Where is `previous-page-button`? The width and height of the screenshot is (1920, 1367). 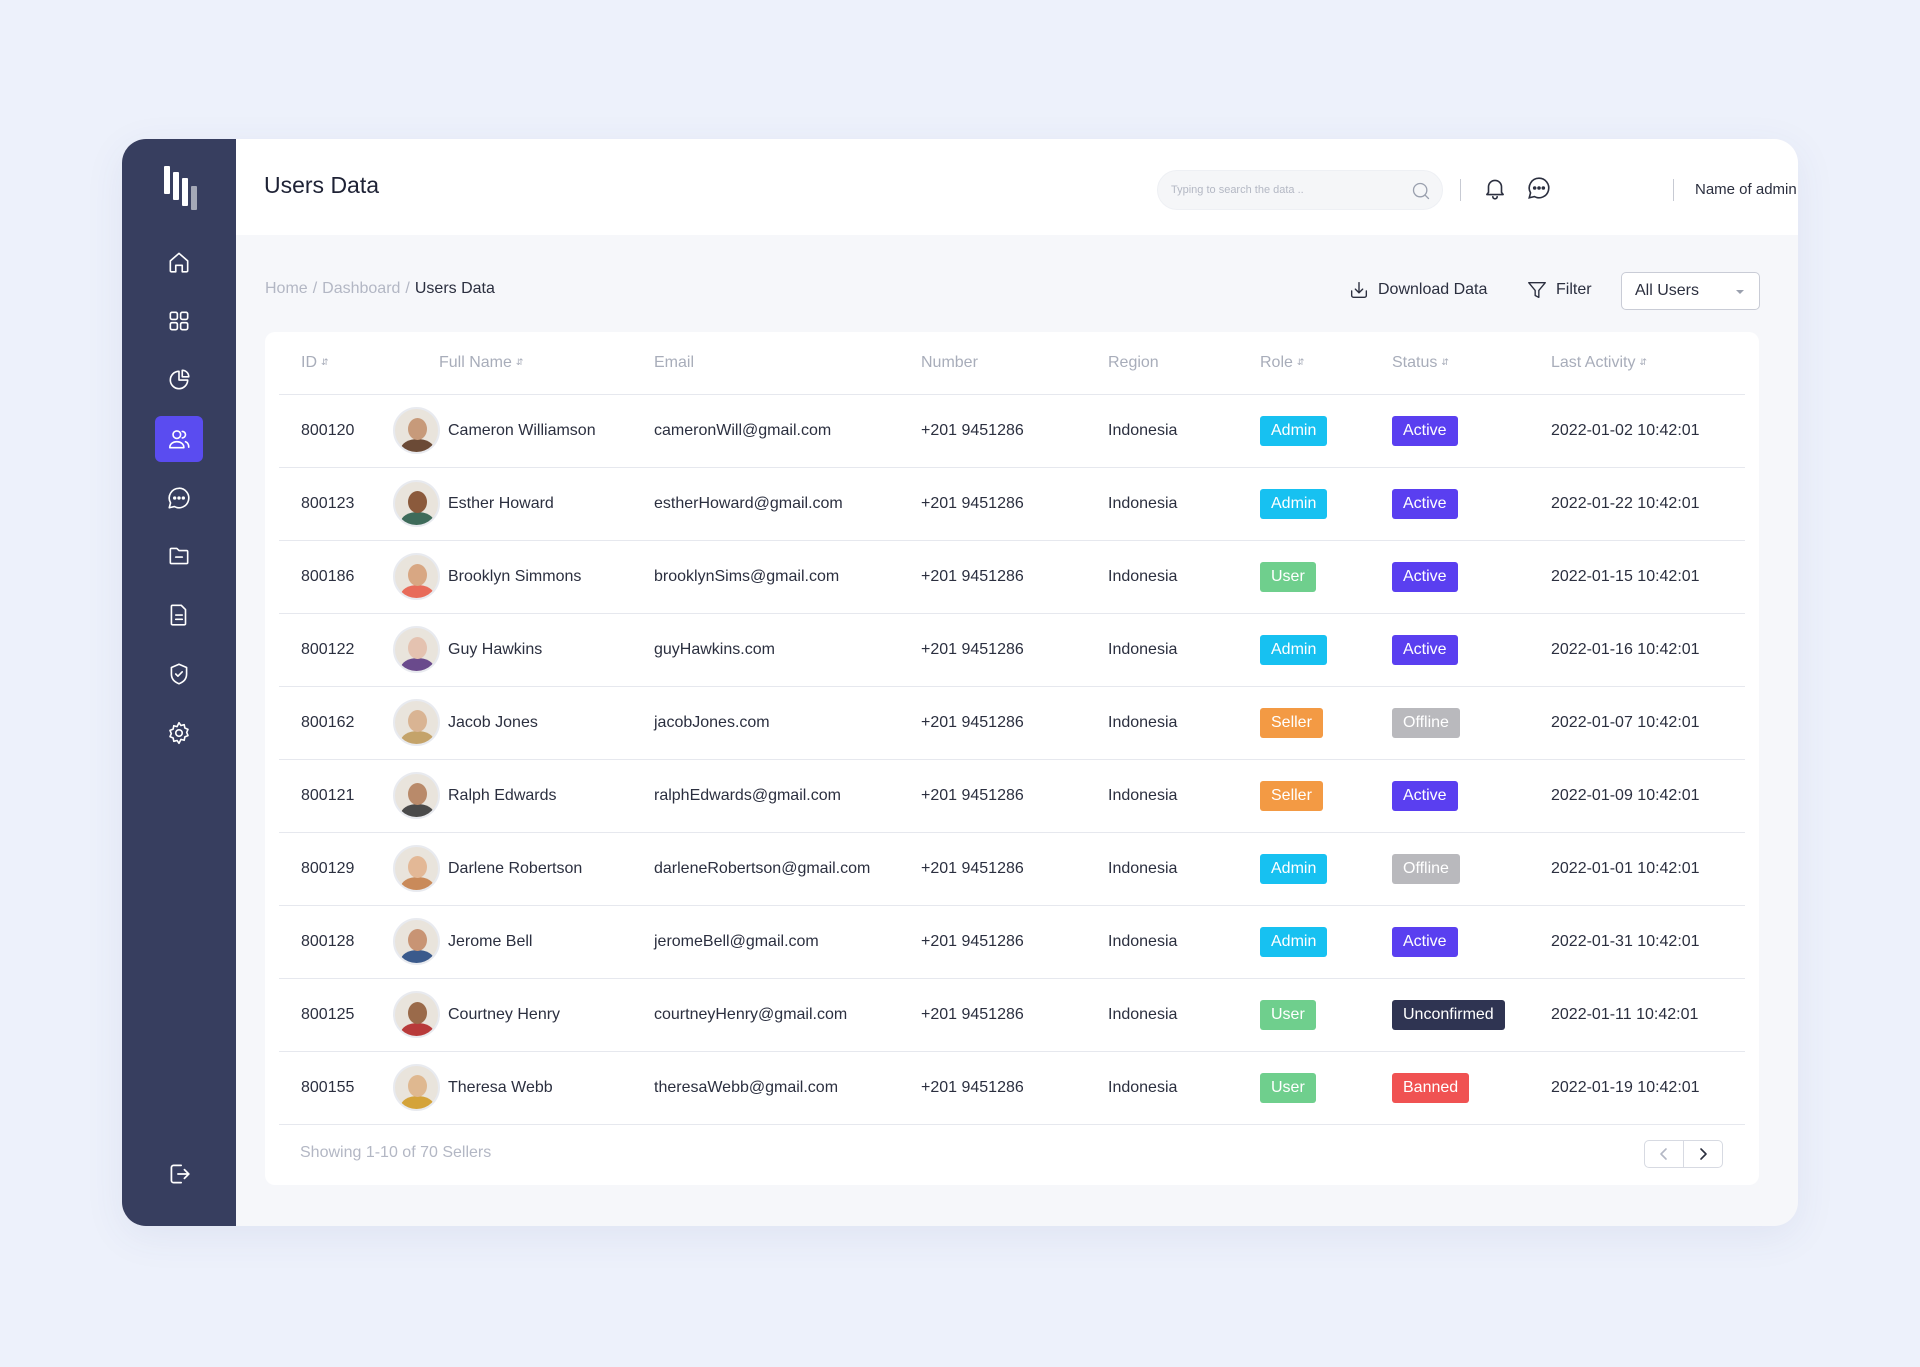
previous-page-button is located at coordinates (1664, 1154).